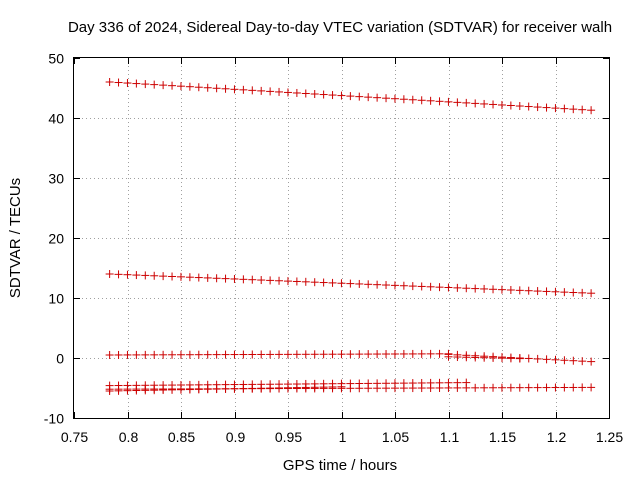 The width and height of the screenshot is (640, 480). Describe the element at coordinates (450, 437) in the screenshot. I see `x-tick-label: 1.1` at that location.